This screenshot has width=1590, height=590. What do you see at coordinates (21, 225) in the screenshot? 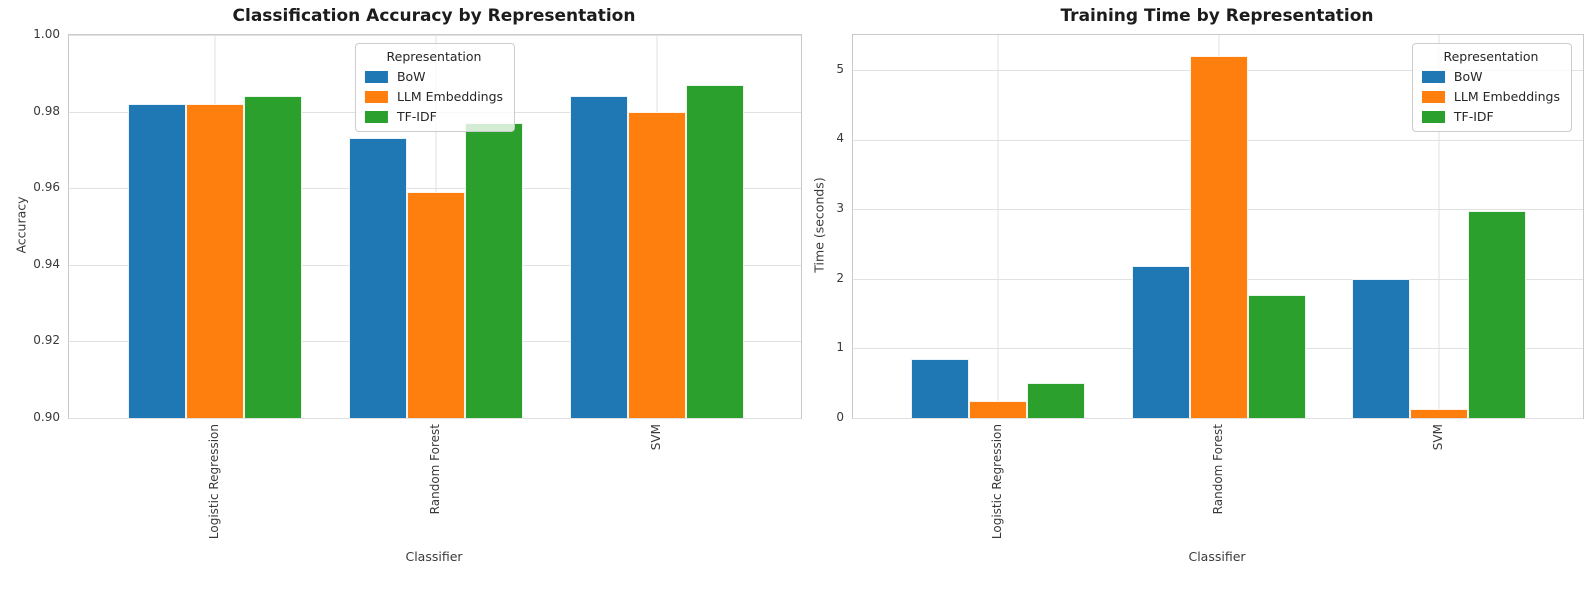
I see `y-axis-label: Accuracy` at bounding box center [21, 225].